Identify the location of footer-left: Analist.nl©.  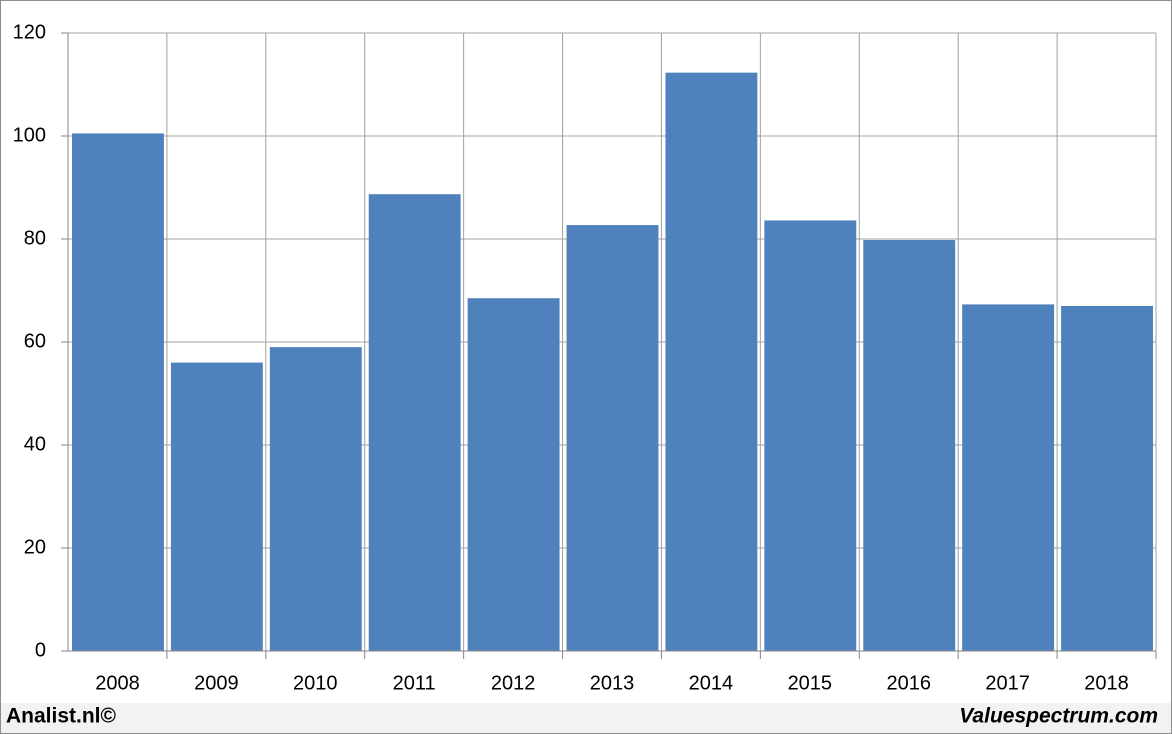
(61, 716).